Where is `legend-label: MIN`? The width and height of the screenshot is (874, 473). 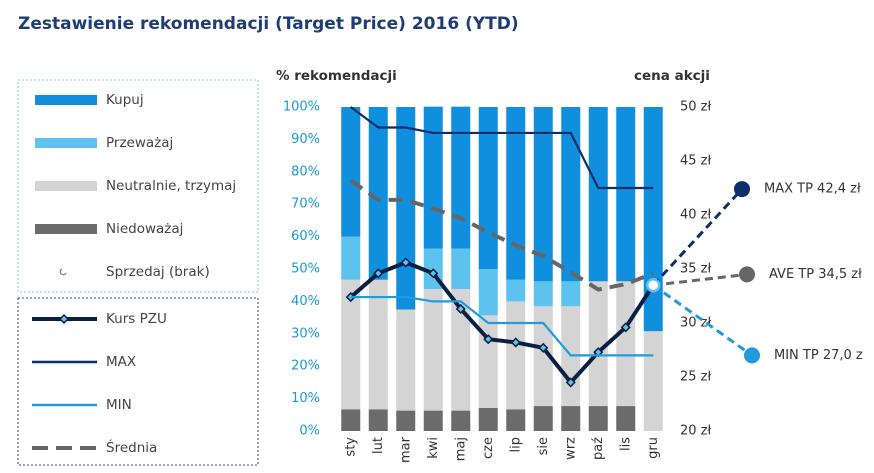 legend-label: MIN is located at coordinates (119, 405).